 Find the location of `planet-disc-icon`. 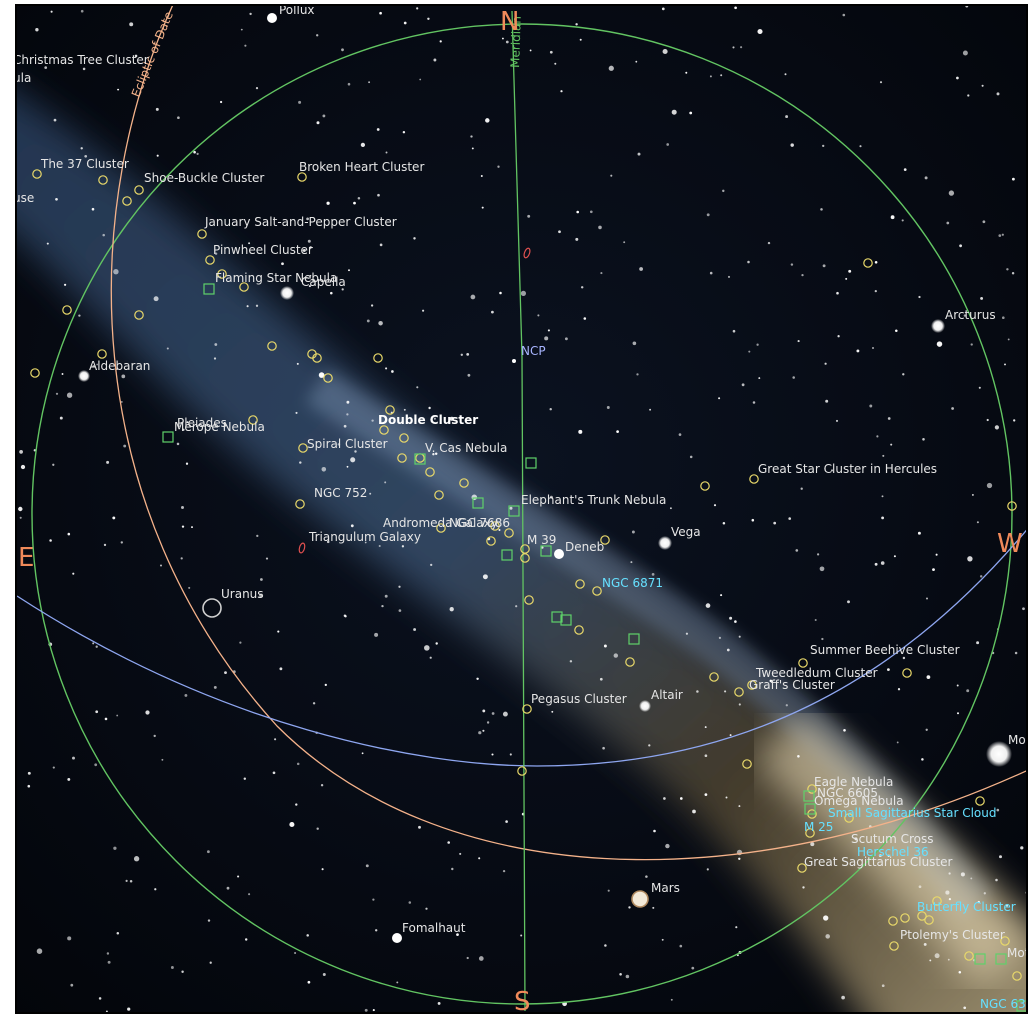

planet-disc-icon is located at coordinates (640, 899).